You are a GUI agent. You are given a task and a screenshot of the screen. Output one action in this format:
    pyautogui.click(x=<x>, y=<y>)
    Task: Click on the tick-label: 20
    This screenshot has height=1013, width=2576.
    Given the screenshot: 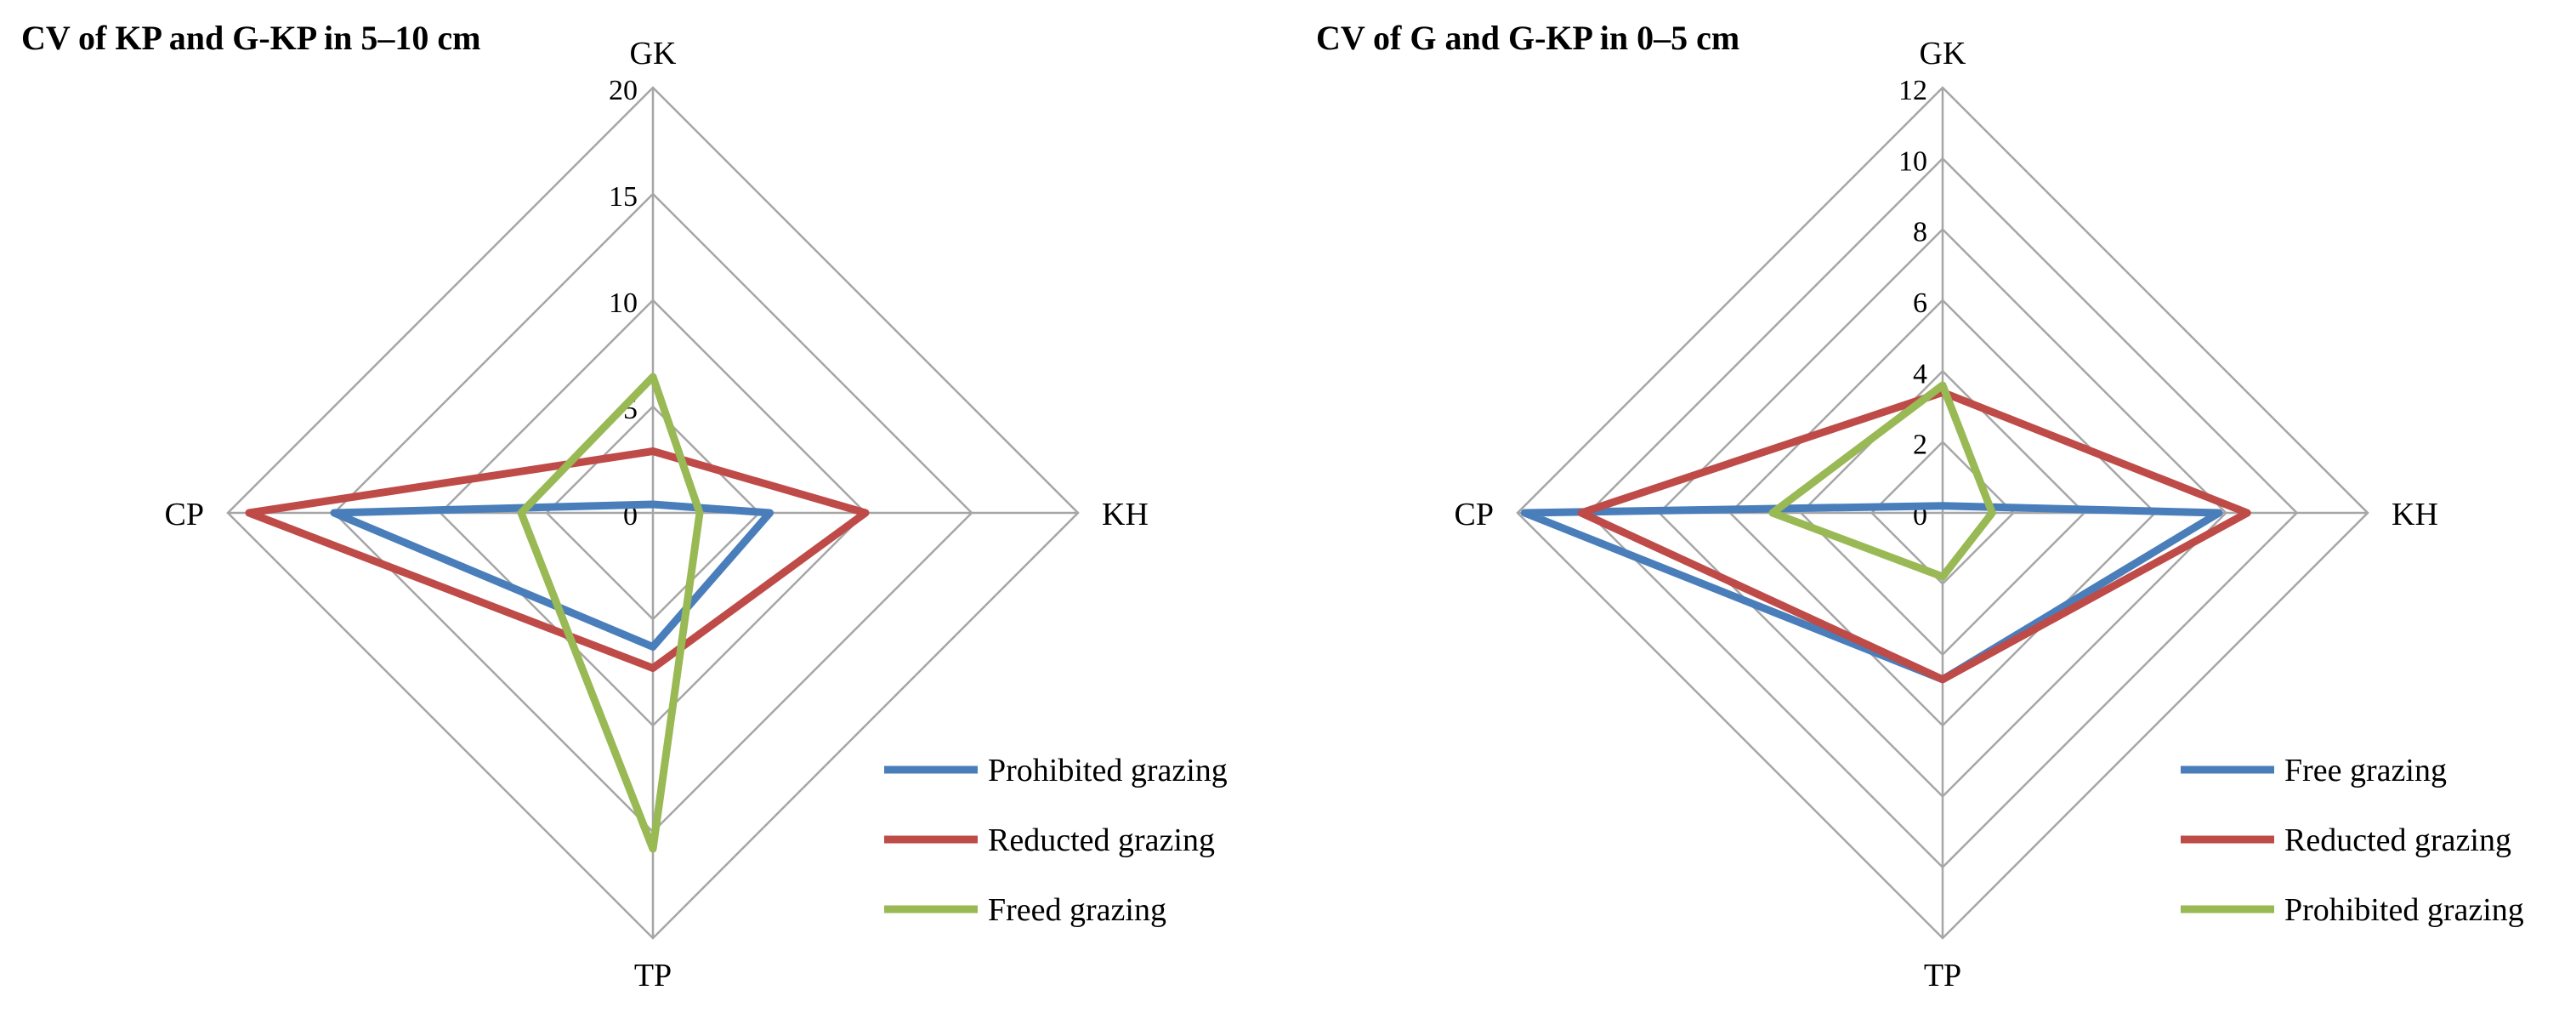 What is the action you would take?
    pyautogui.click(x=624, y=90)
    